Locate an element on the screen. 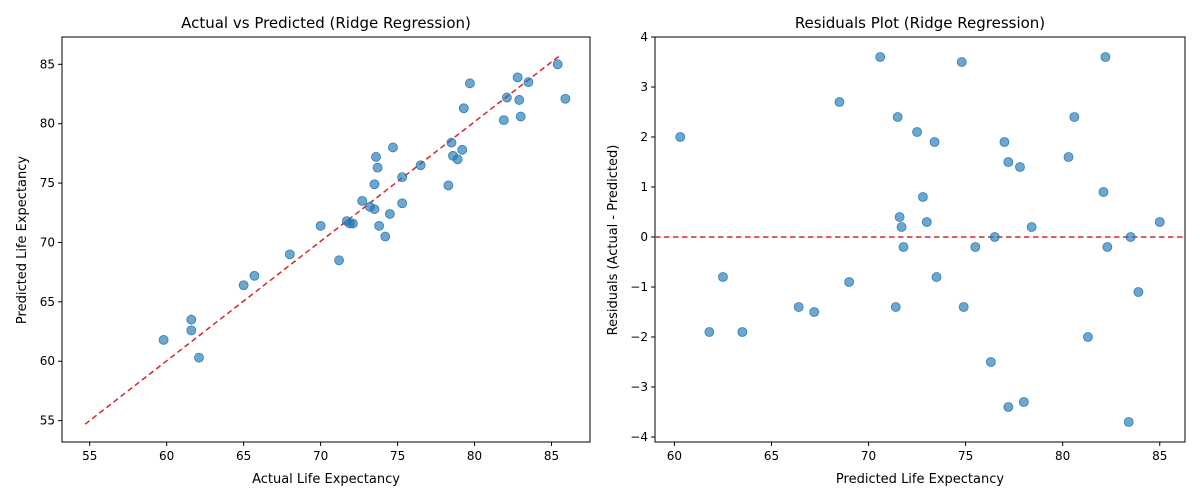 Image resolution: width=1200 pixels, height=504 pixels. y-tick-label: 4 is located at coordinates (644, 37).